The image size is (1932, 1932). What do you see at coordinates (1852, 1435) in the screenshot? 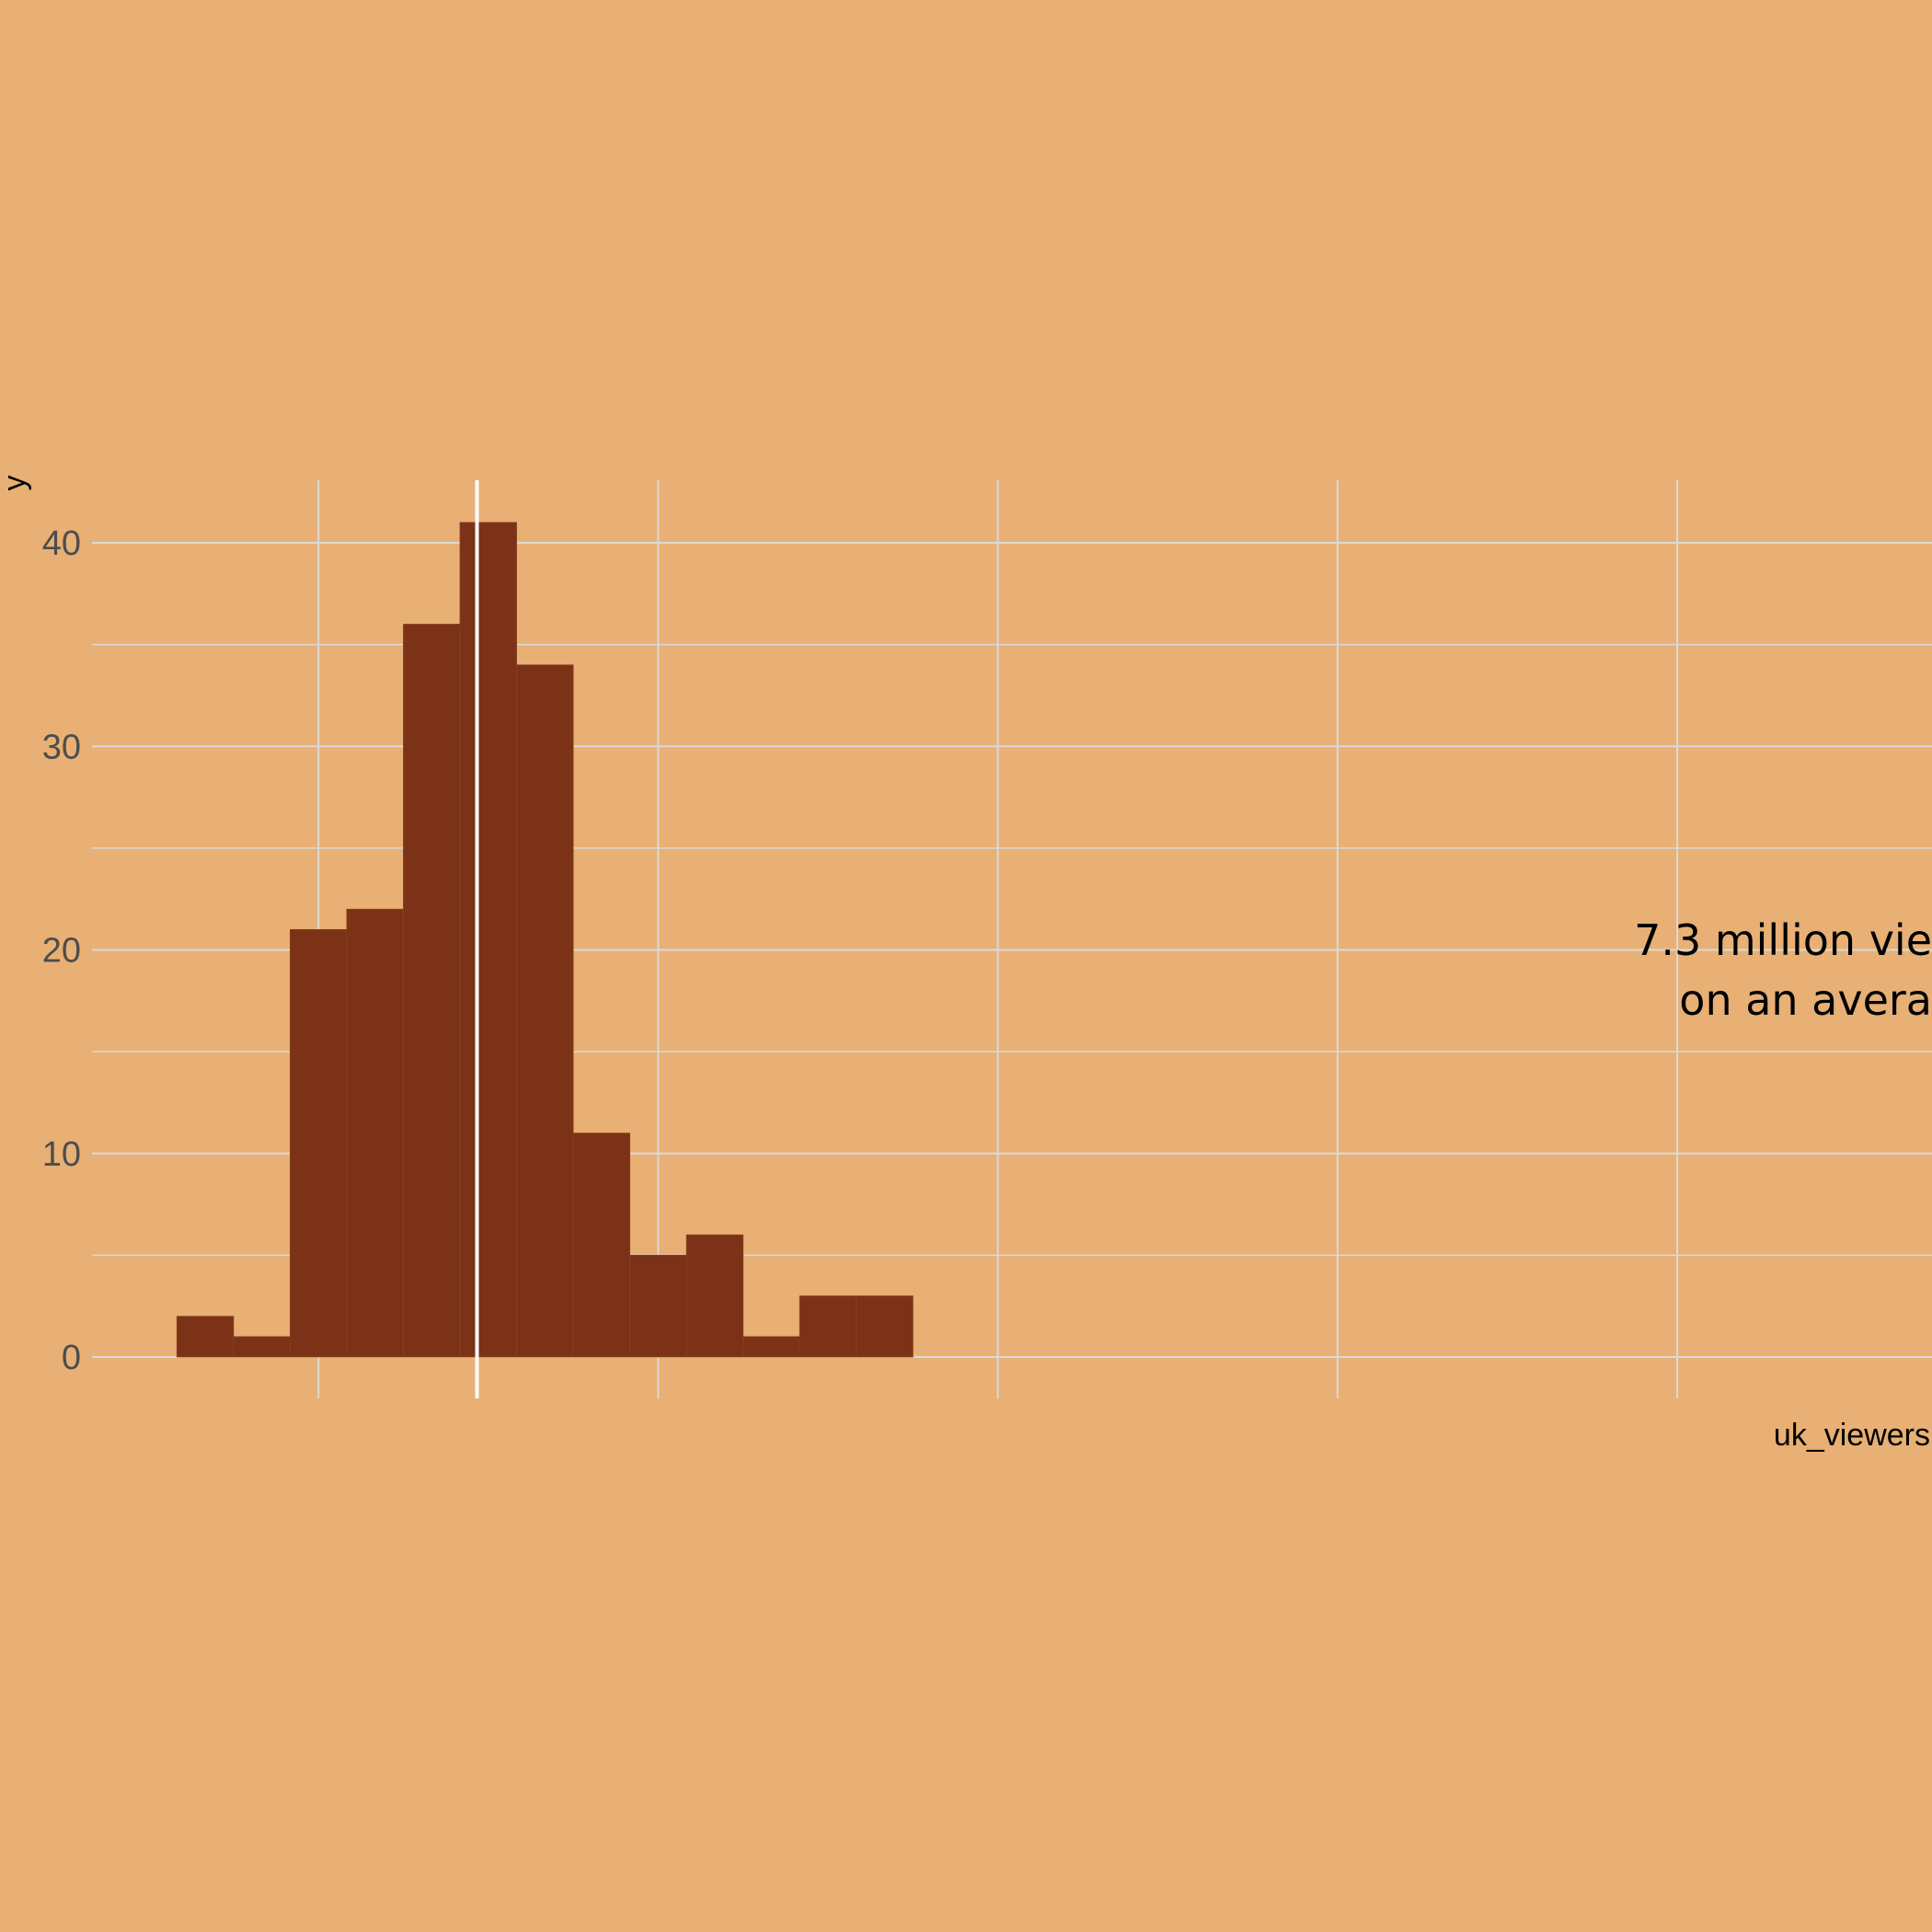
I see `x-axis-title: uk_viewers` at bounding box center [1852, 1435].